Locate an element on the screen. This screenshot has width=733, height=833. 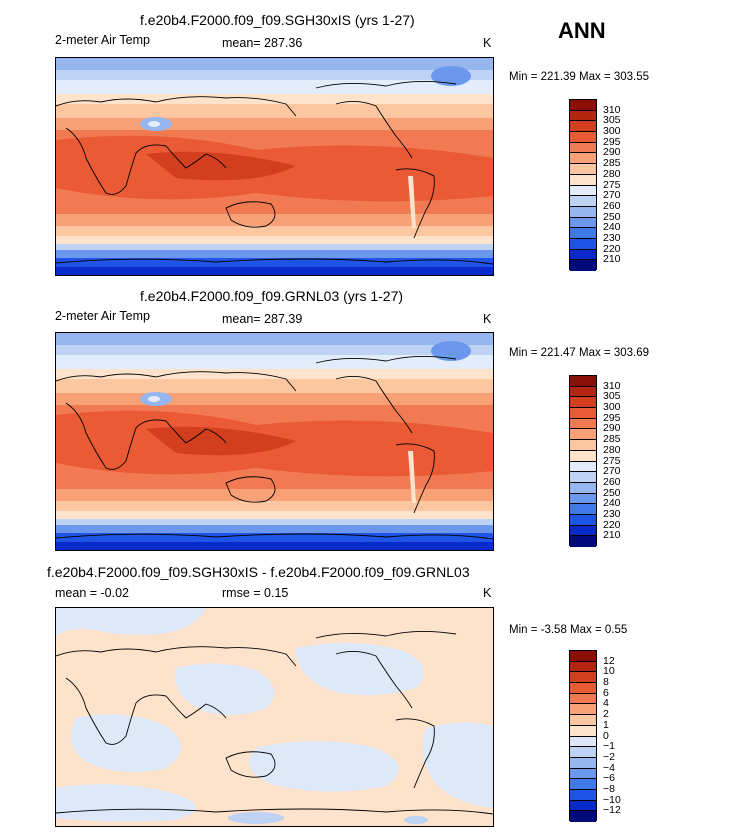
colorbar-tick-label: −8 is located at coordinates (609, 788).